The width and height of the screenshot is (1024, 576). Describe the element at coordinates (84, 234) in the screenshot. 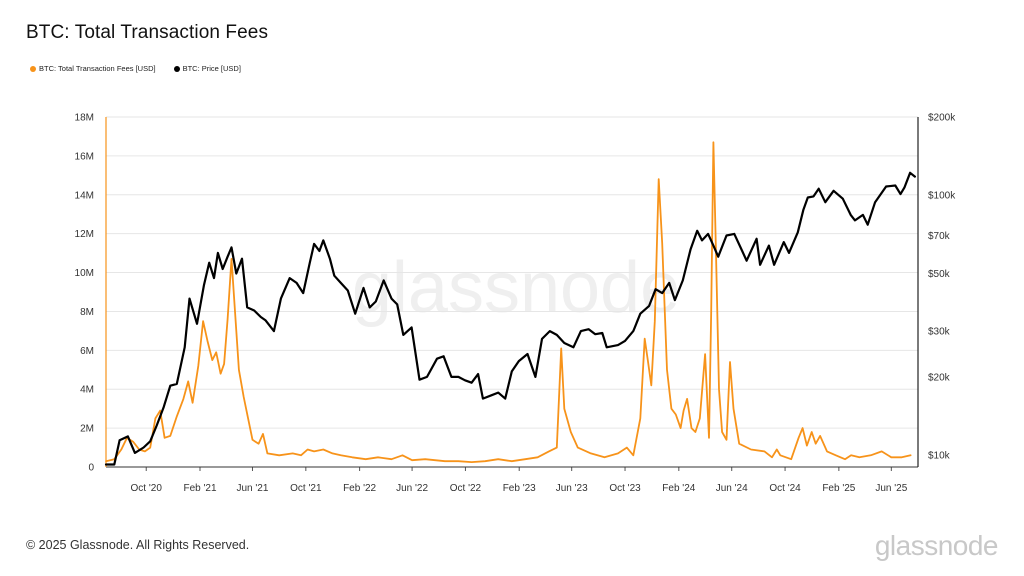

I see `y-tick-label-left: 12M` at that location.